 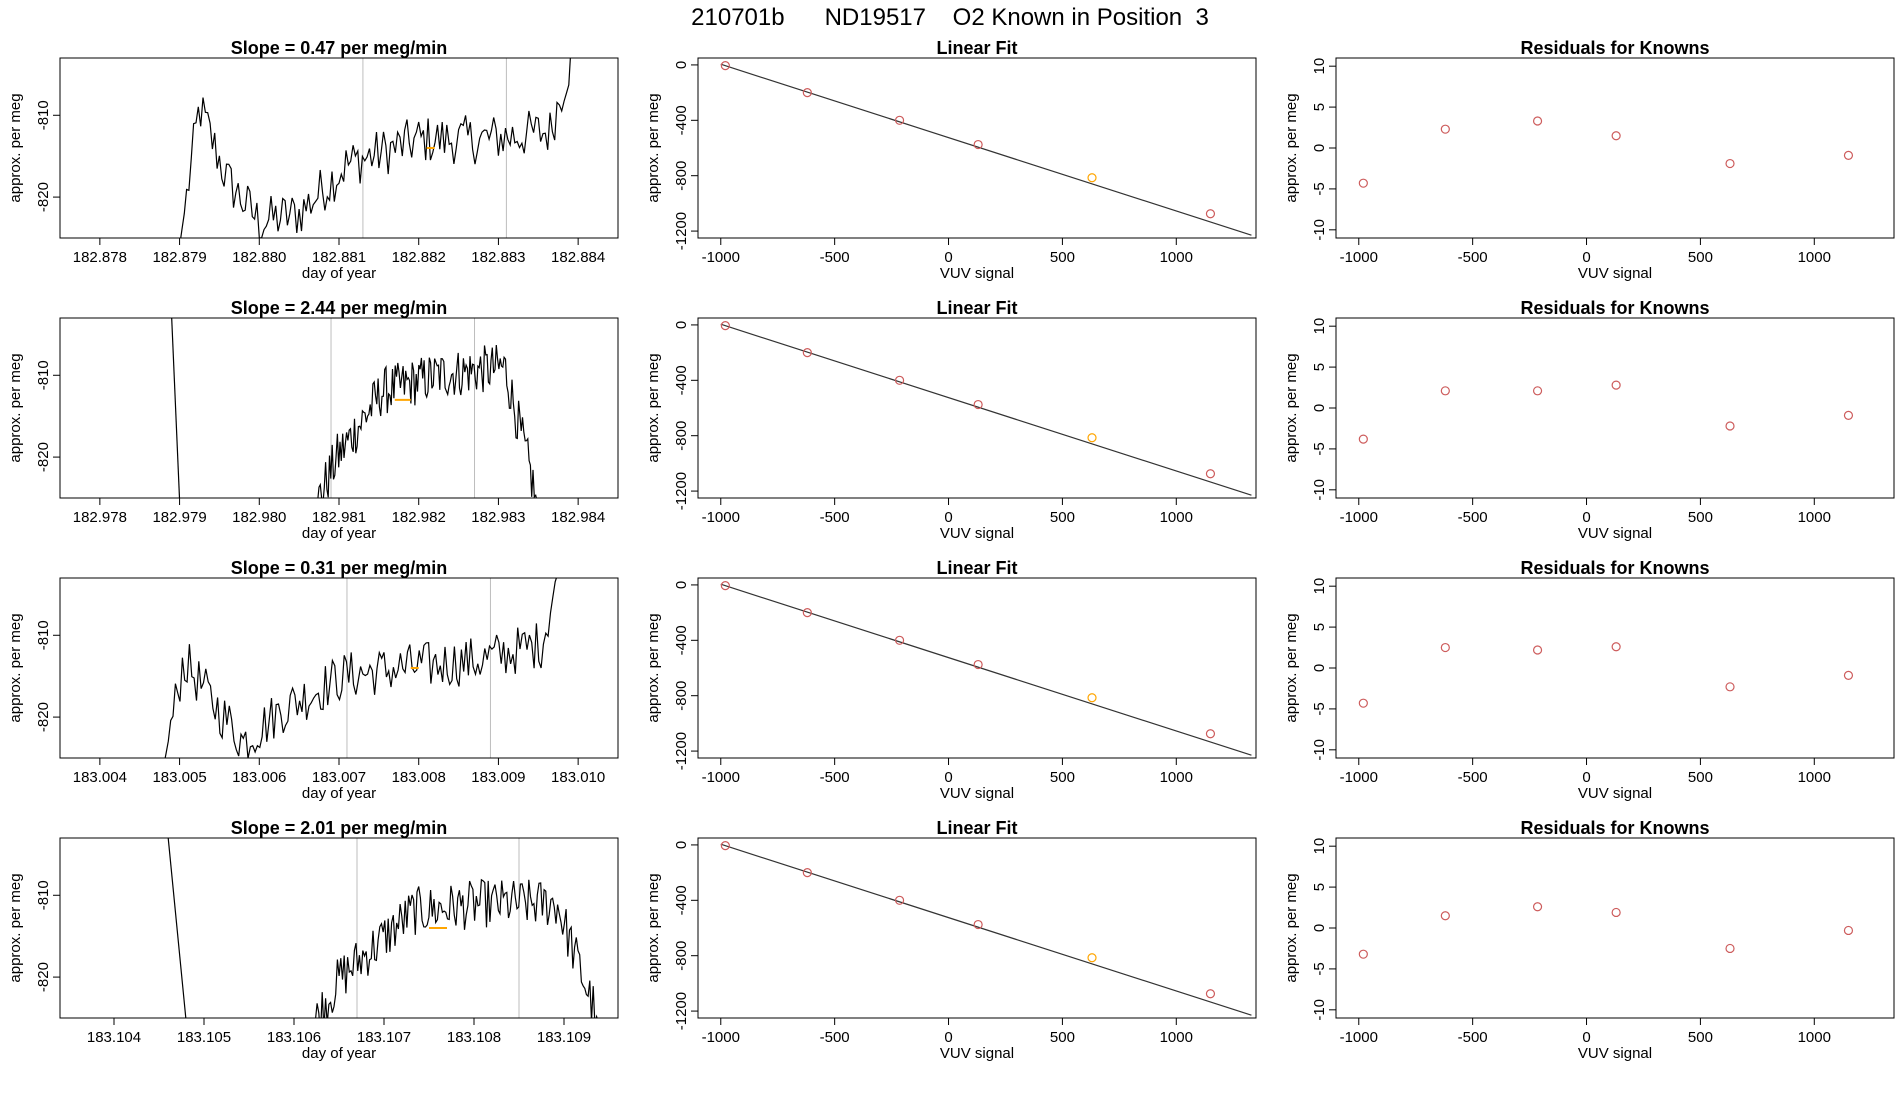 I want to click on x-tick-label: 183.109, so click(x=564, y=1037).